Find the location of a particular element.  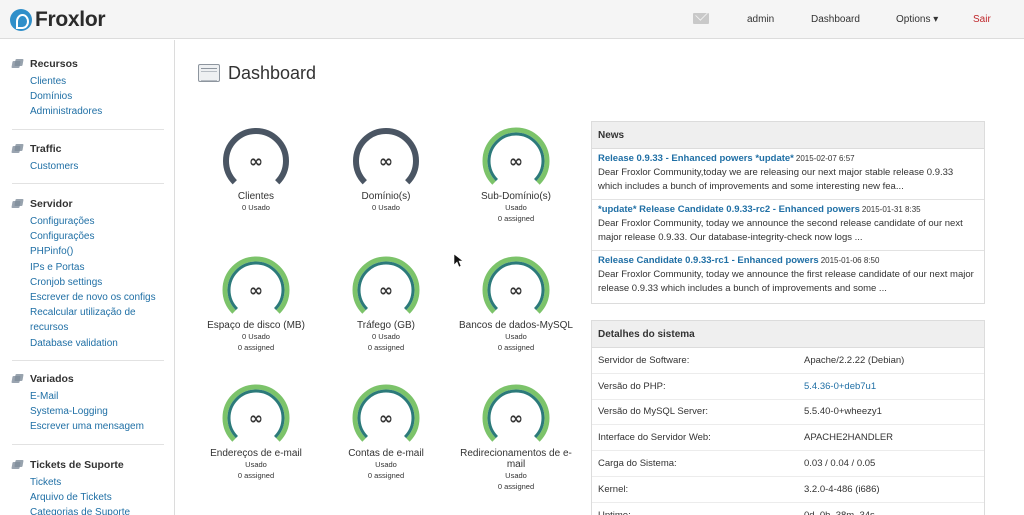

sidebar-item: Customers is located at coordinates (54, 166).